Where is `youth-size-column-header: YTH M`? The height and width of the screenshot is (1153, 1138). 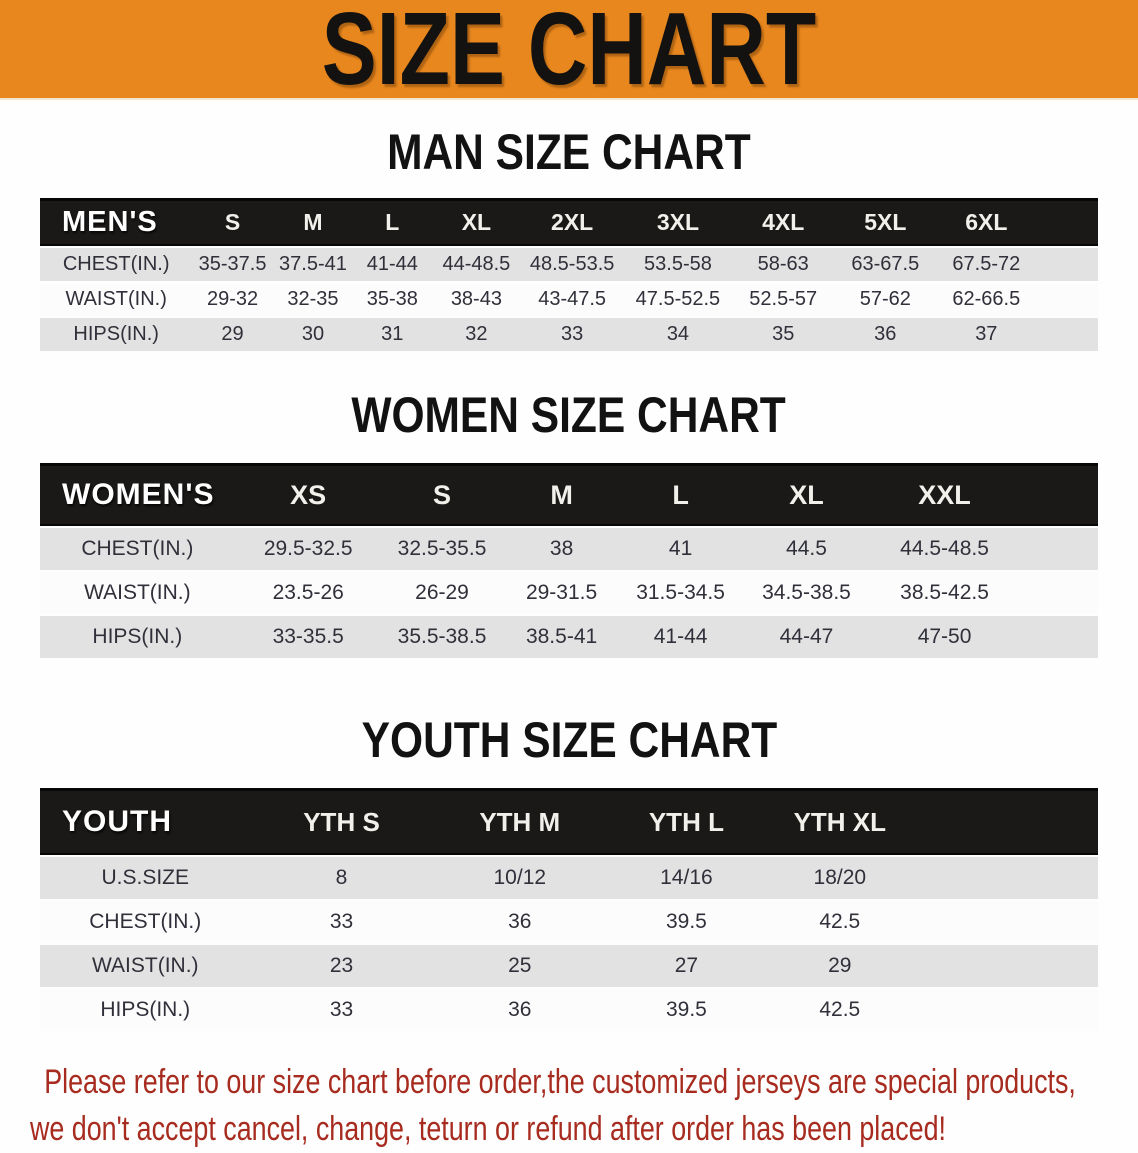
youth-size-column-header: YTH M is located at coordinates (520, 821).